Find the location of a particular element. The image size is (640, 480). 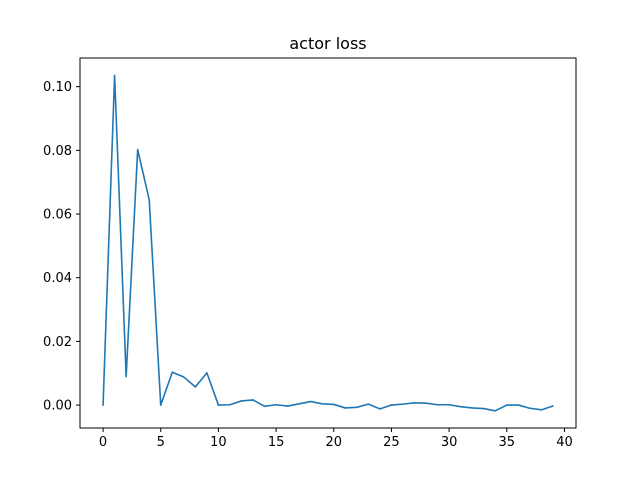

x-axis: 0 5 10 15 20 25 30 35 40 is located at coordinates (336, 439).